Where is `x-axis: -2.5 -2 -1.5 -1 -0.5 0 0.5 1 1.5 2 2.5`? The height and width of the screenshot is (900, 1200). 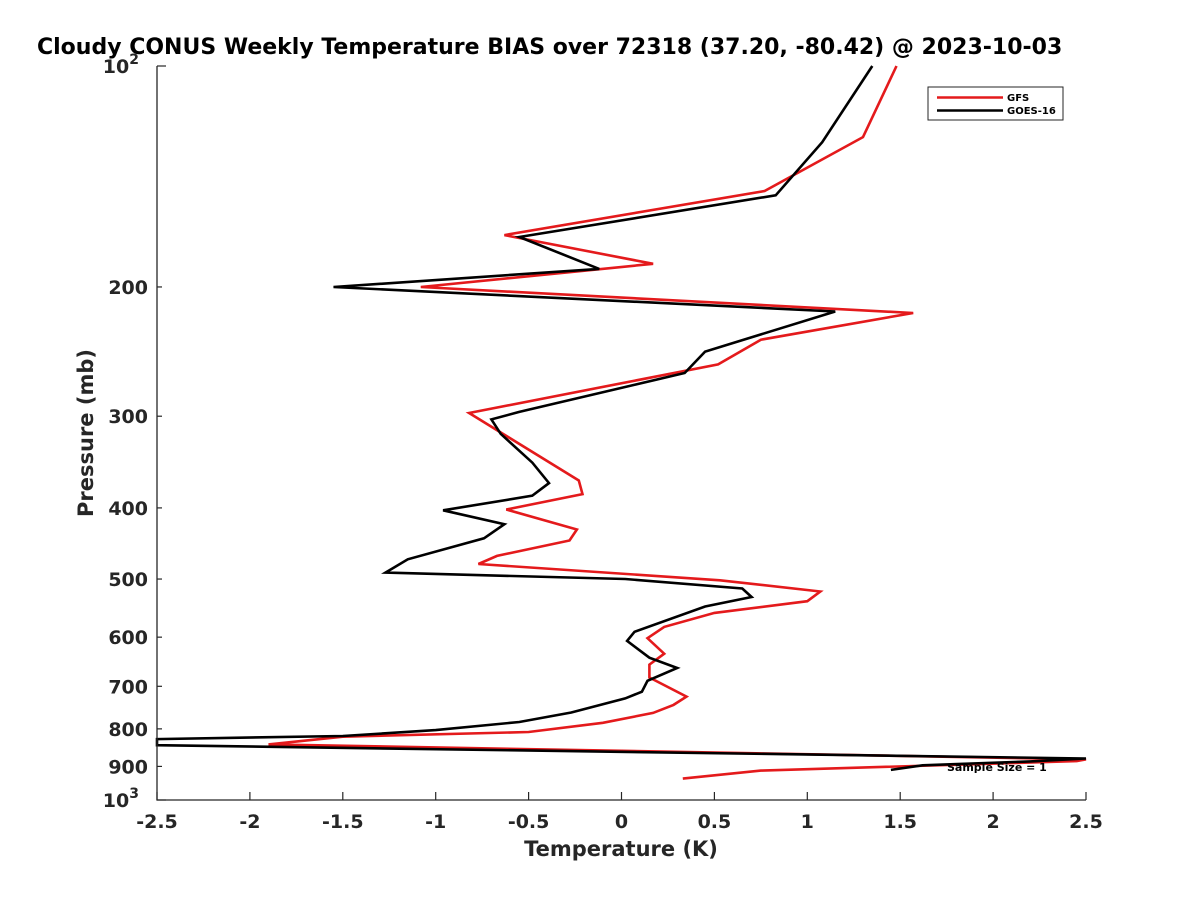 x-axis: -2.5 -2 -1.5 -1 -0.5 0 0.5 1 1.5 2 2.5 is located at coordinates (619, 812).